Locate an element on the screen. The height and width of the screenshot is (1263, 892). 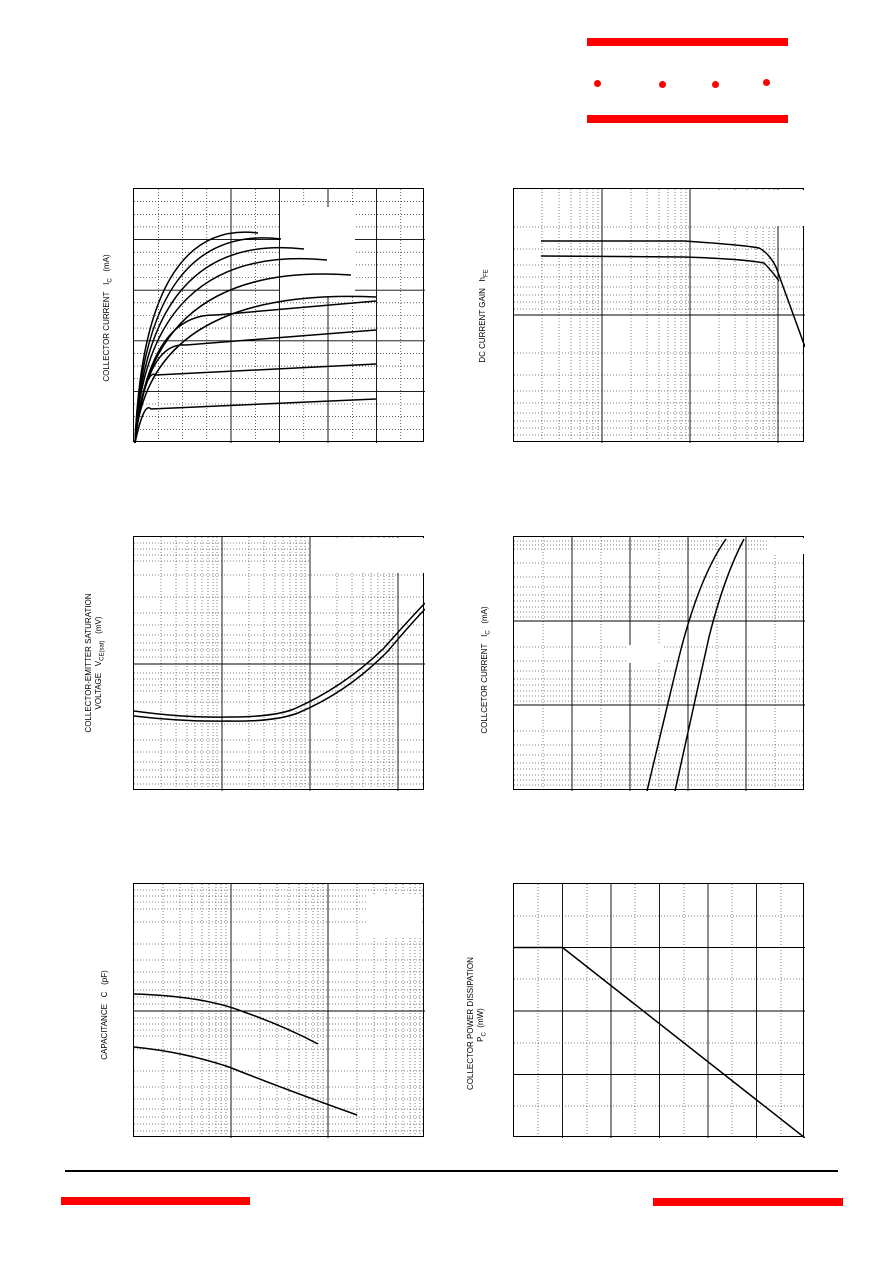
transfer-characteristics-chart is located at coordinates (659, 663).